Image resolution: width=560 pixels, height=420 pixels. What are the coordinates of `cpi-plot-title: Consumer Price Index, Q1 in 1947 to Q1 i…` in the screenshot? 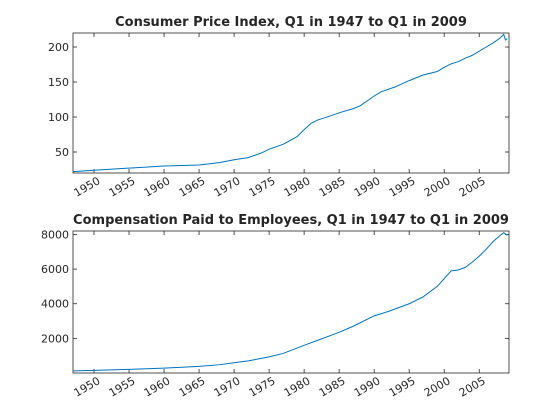 It's located at (291, 22).